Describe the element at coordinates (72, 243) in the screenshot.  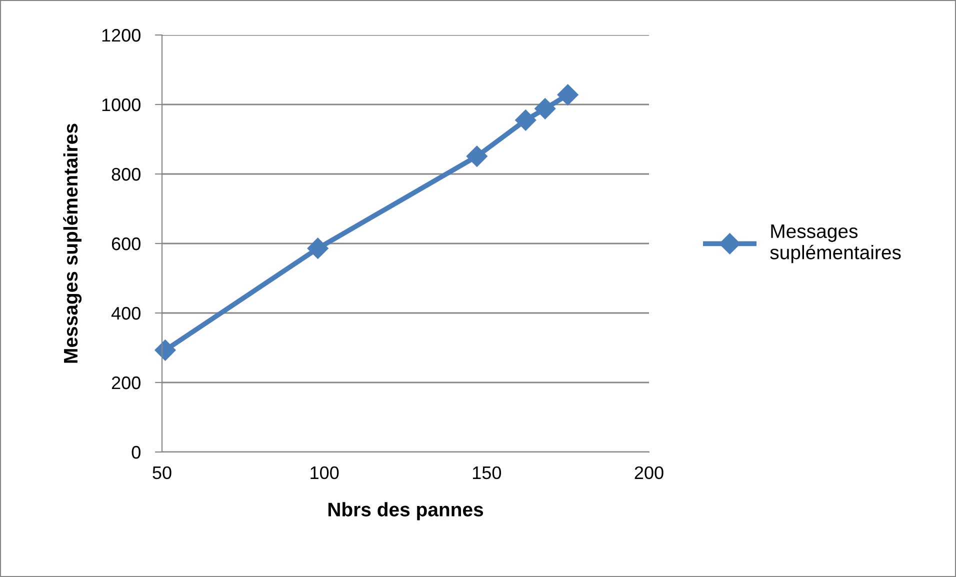
I see `y-axis-title: Messages suplémentaires` at that location.